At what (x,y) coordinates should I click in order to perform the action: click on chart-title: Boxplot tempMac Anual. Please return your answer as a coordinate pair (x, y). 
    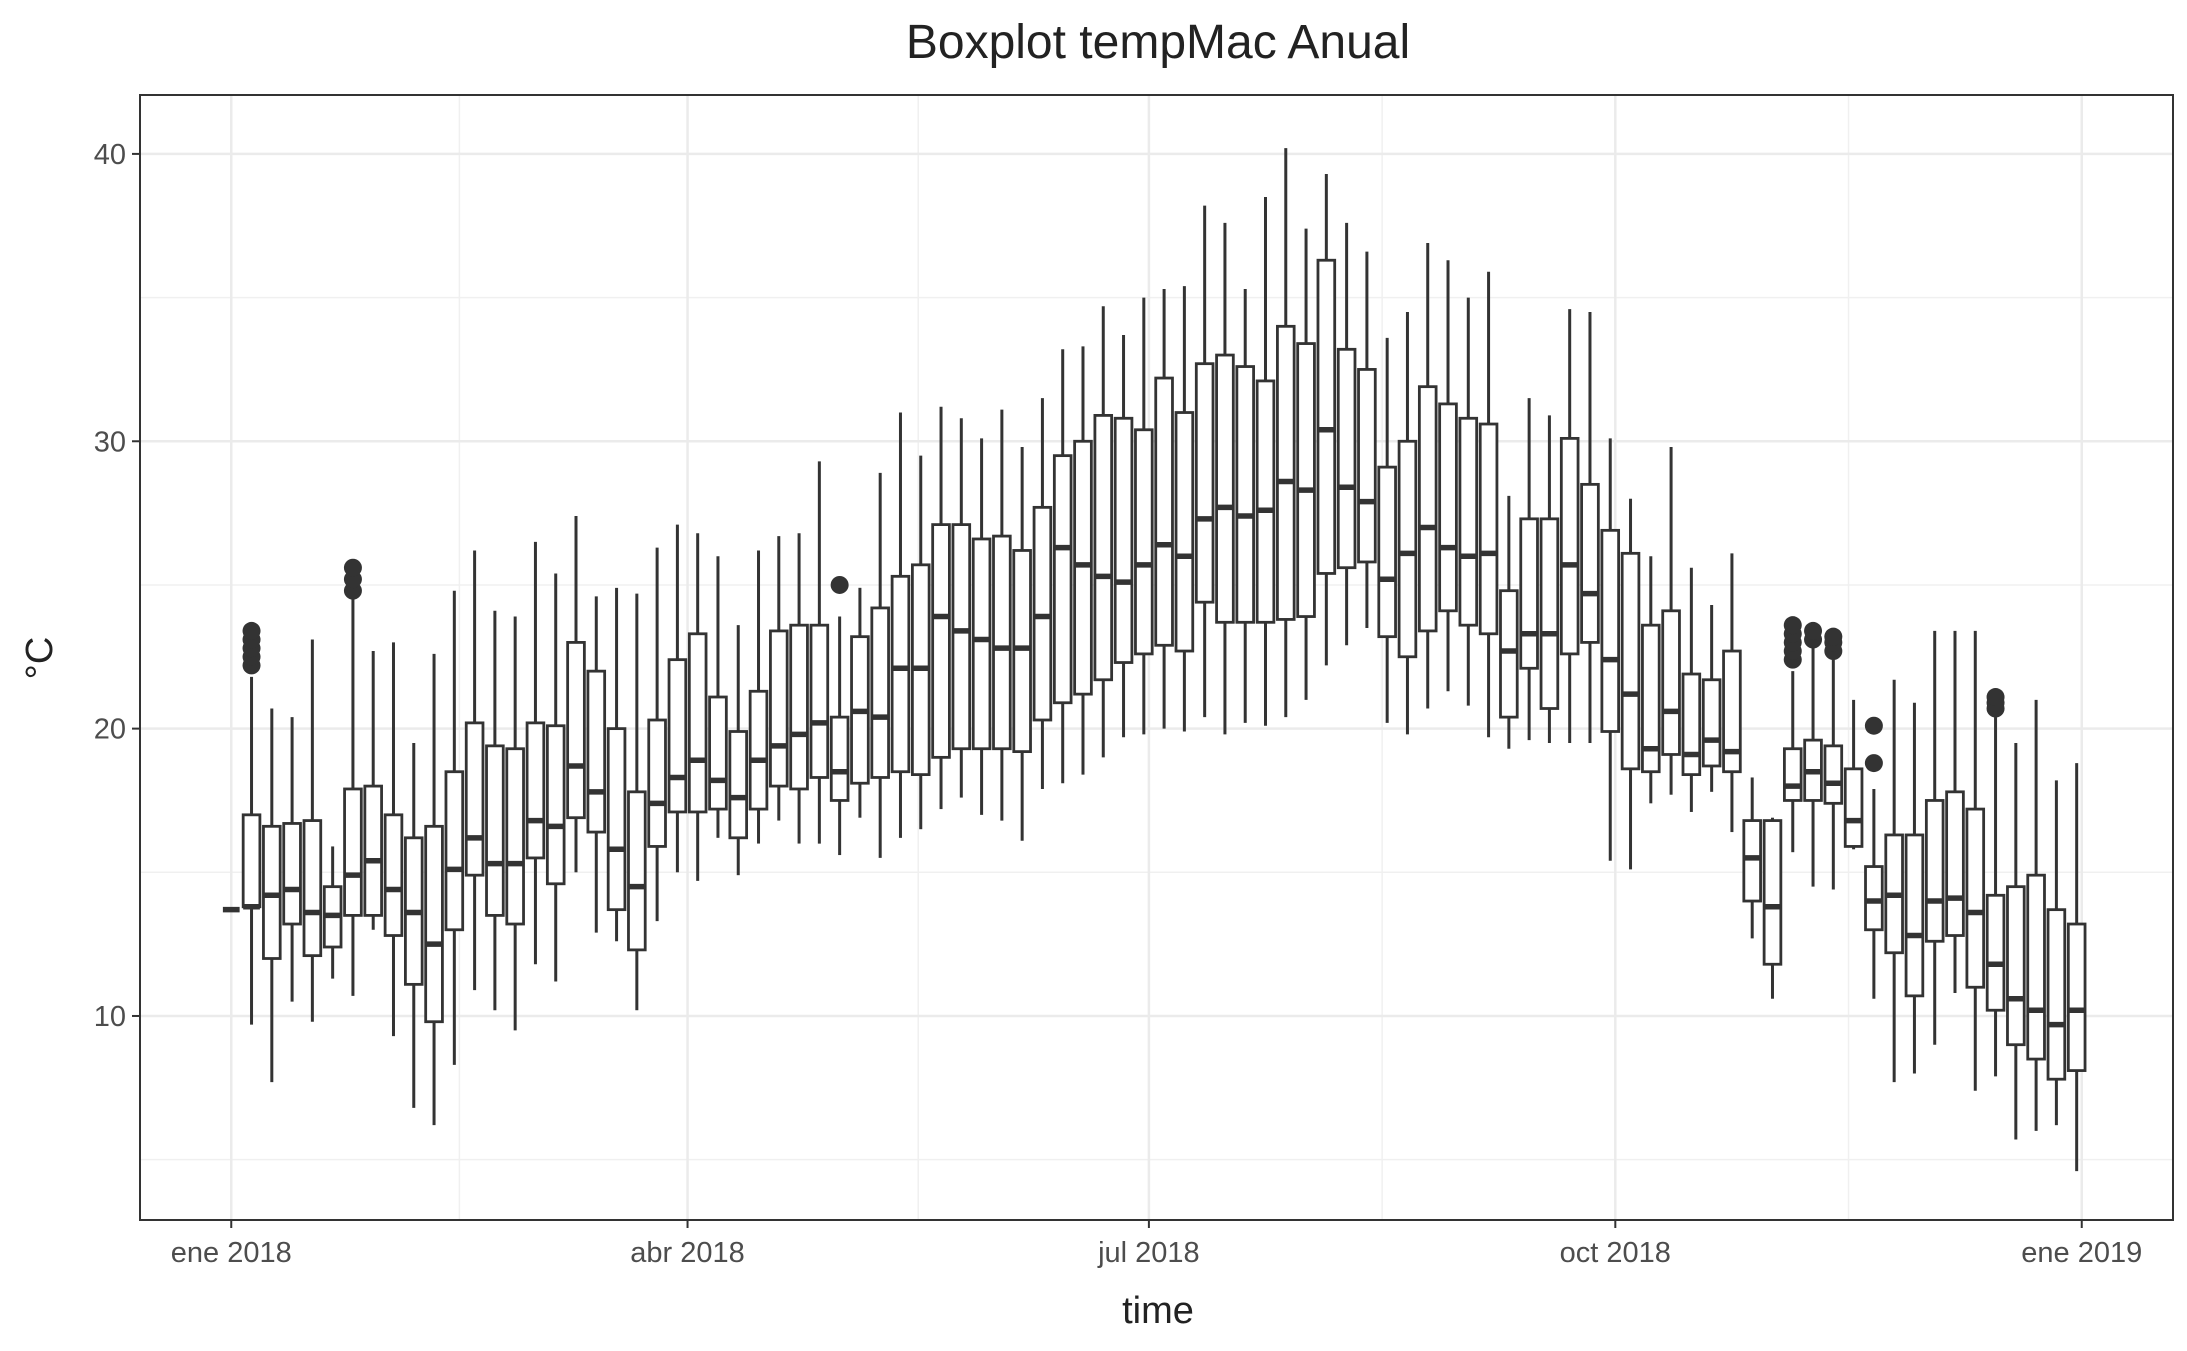
    Looking at the image, I should click on (1158, 42).